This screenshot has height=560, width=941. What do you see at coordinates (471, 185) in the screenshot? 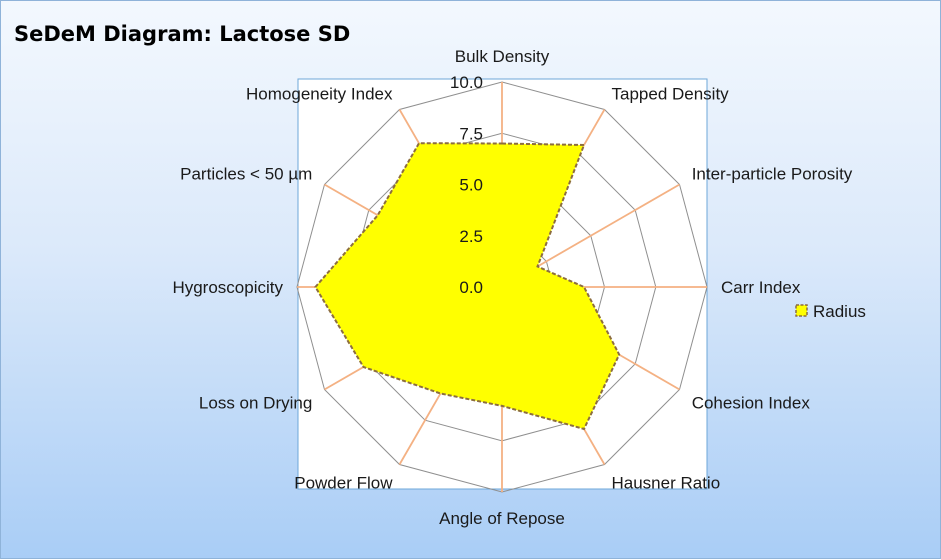
I see `tick-label-2: 5.0` at bounding box center [471, 185].